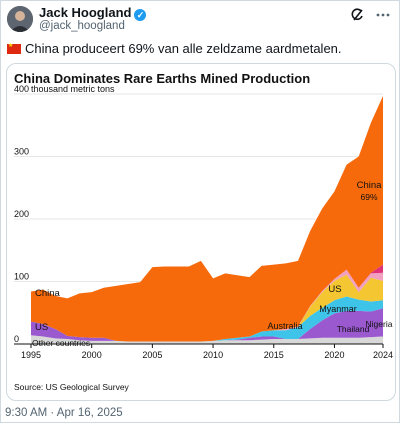 The image size is (400, 423). What do you see at coordinates (353, 329) in the screenshot?
I see `label-thailand: Thailand` at bounding box center [353, 329].